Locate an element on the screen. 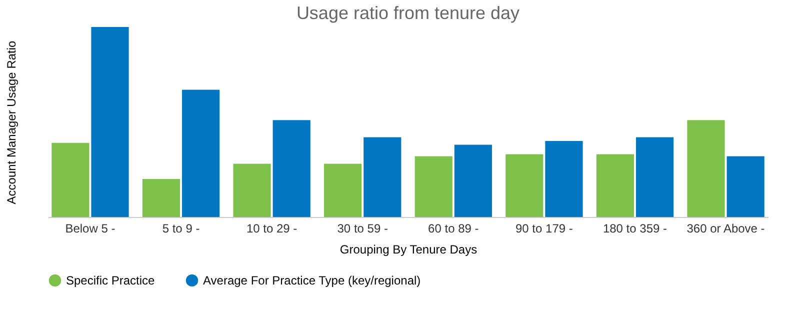  x-tick-label: 60 to 89 - is located at coordinates (453, 229).